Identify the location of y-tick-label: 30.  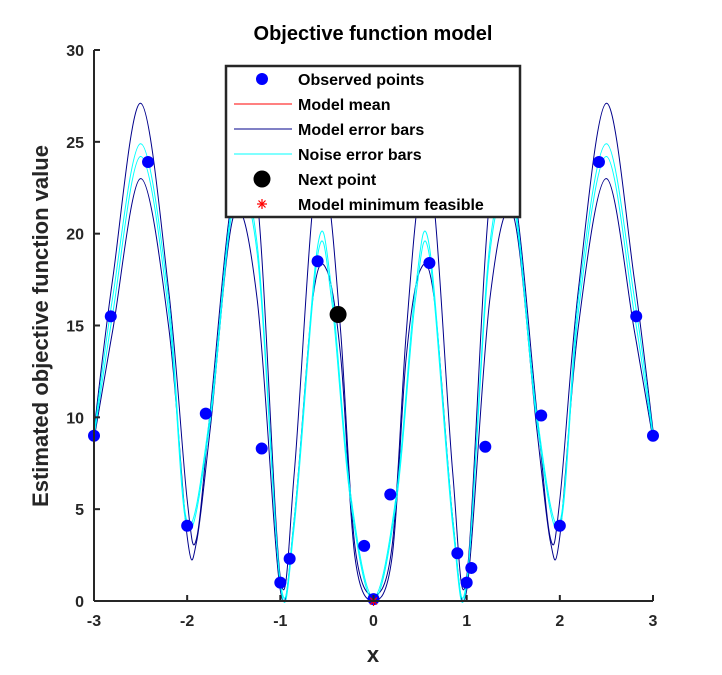
(75, 51).